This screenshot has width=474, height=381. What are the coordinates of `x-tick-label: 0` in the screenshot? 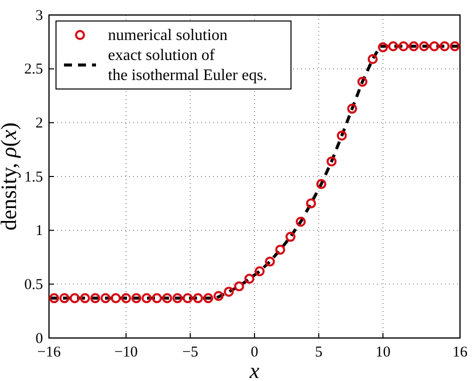 It's located at (254, 352).